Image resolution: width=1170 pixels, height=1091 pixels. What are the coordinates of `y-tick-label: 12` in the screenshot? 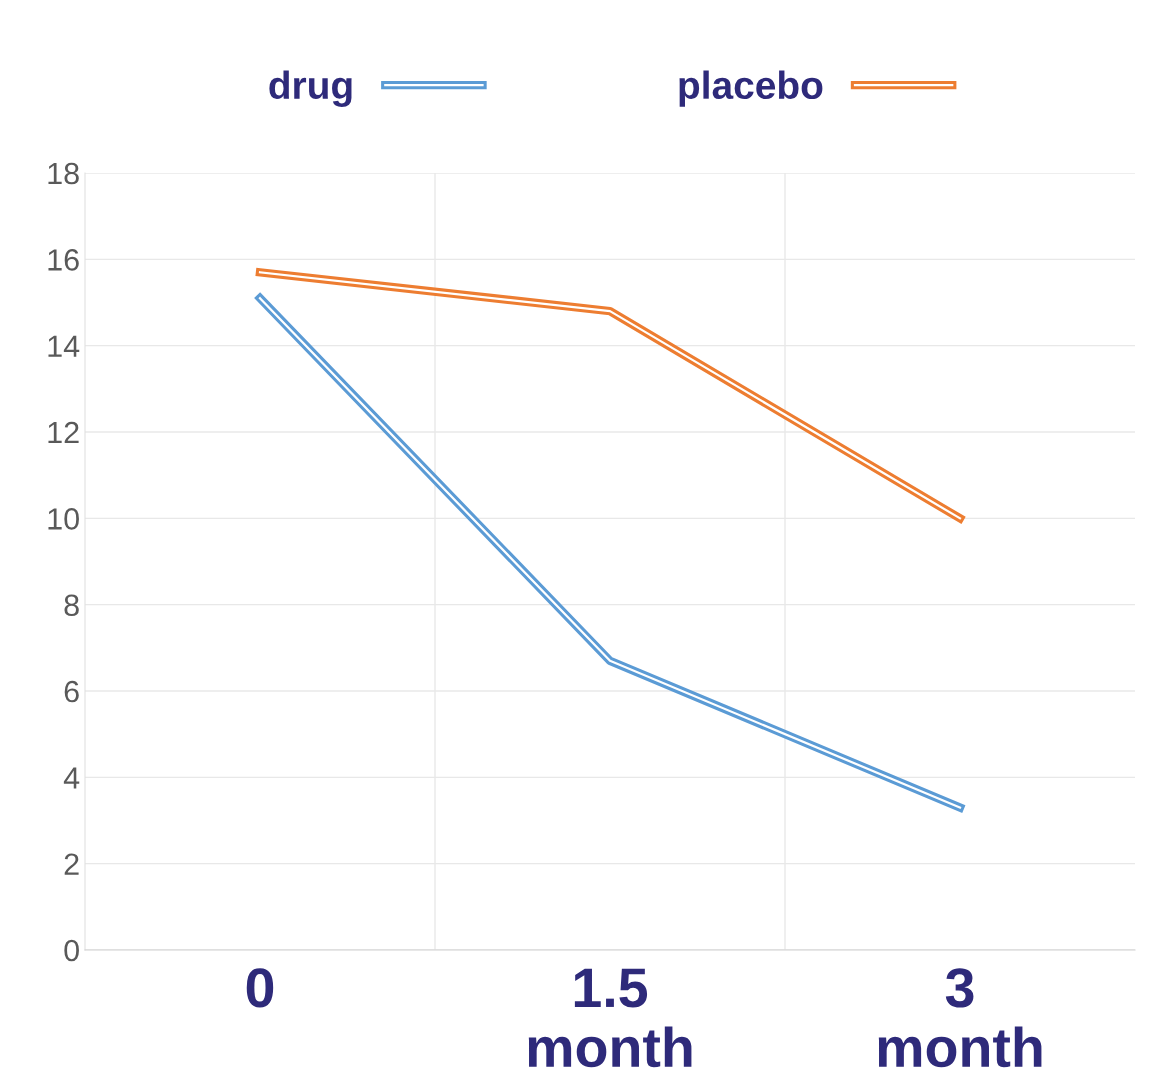 It's located at (63, 432).